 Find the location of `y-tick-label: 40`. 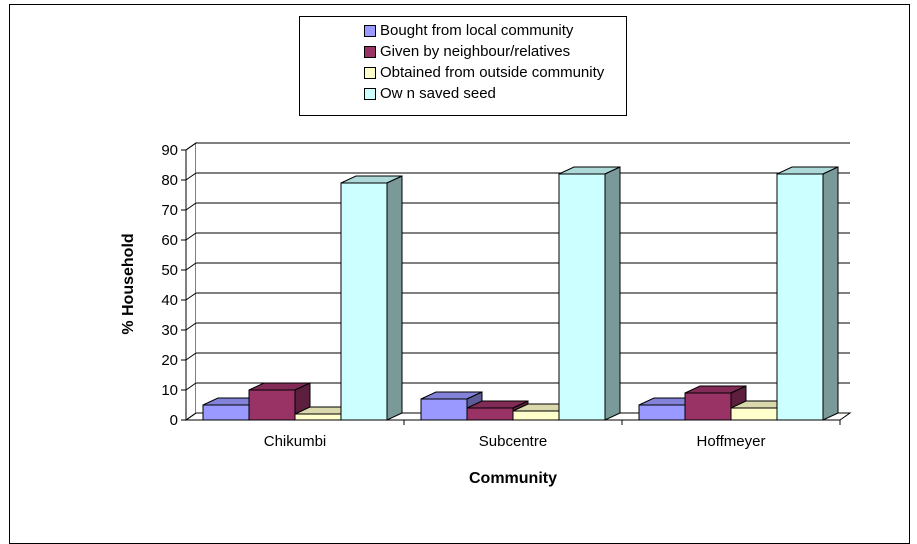

y-tick-label: 40 is located at coordinates (169, 300).